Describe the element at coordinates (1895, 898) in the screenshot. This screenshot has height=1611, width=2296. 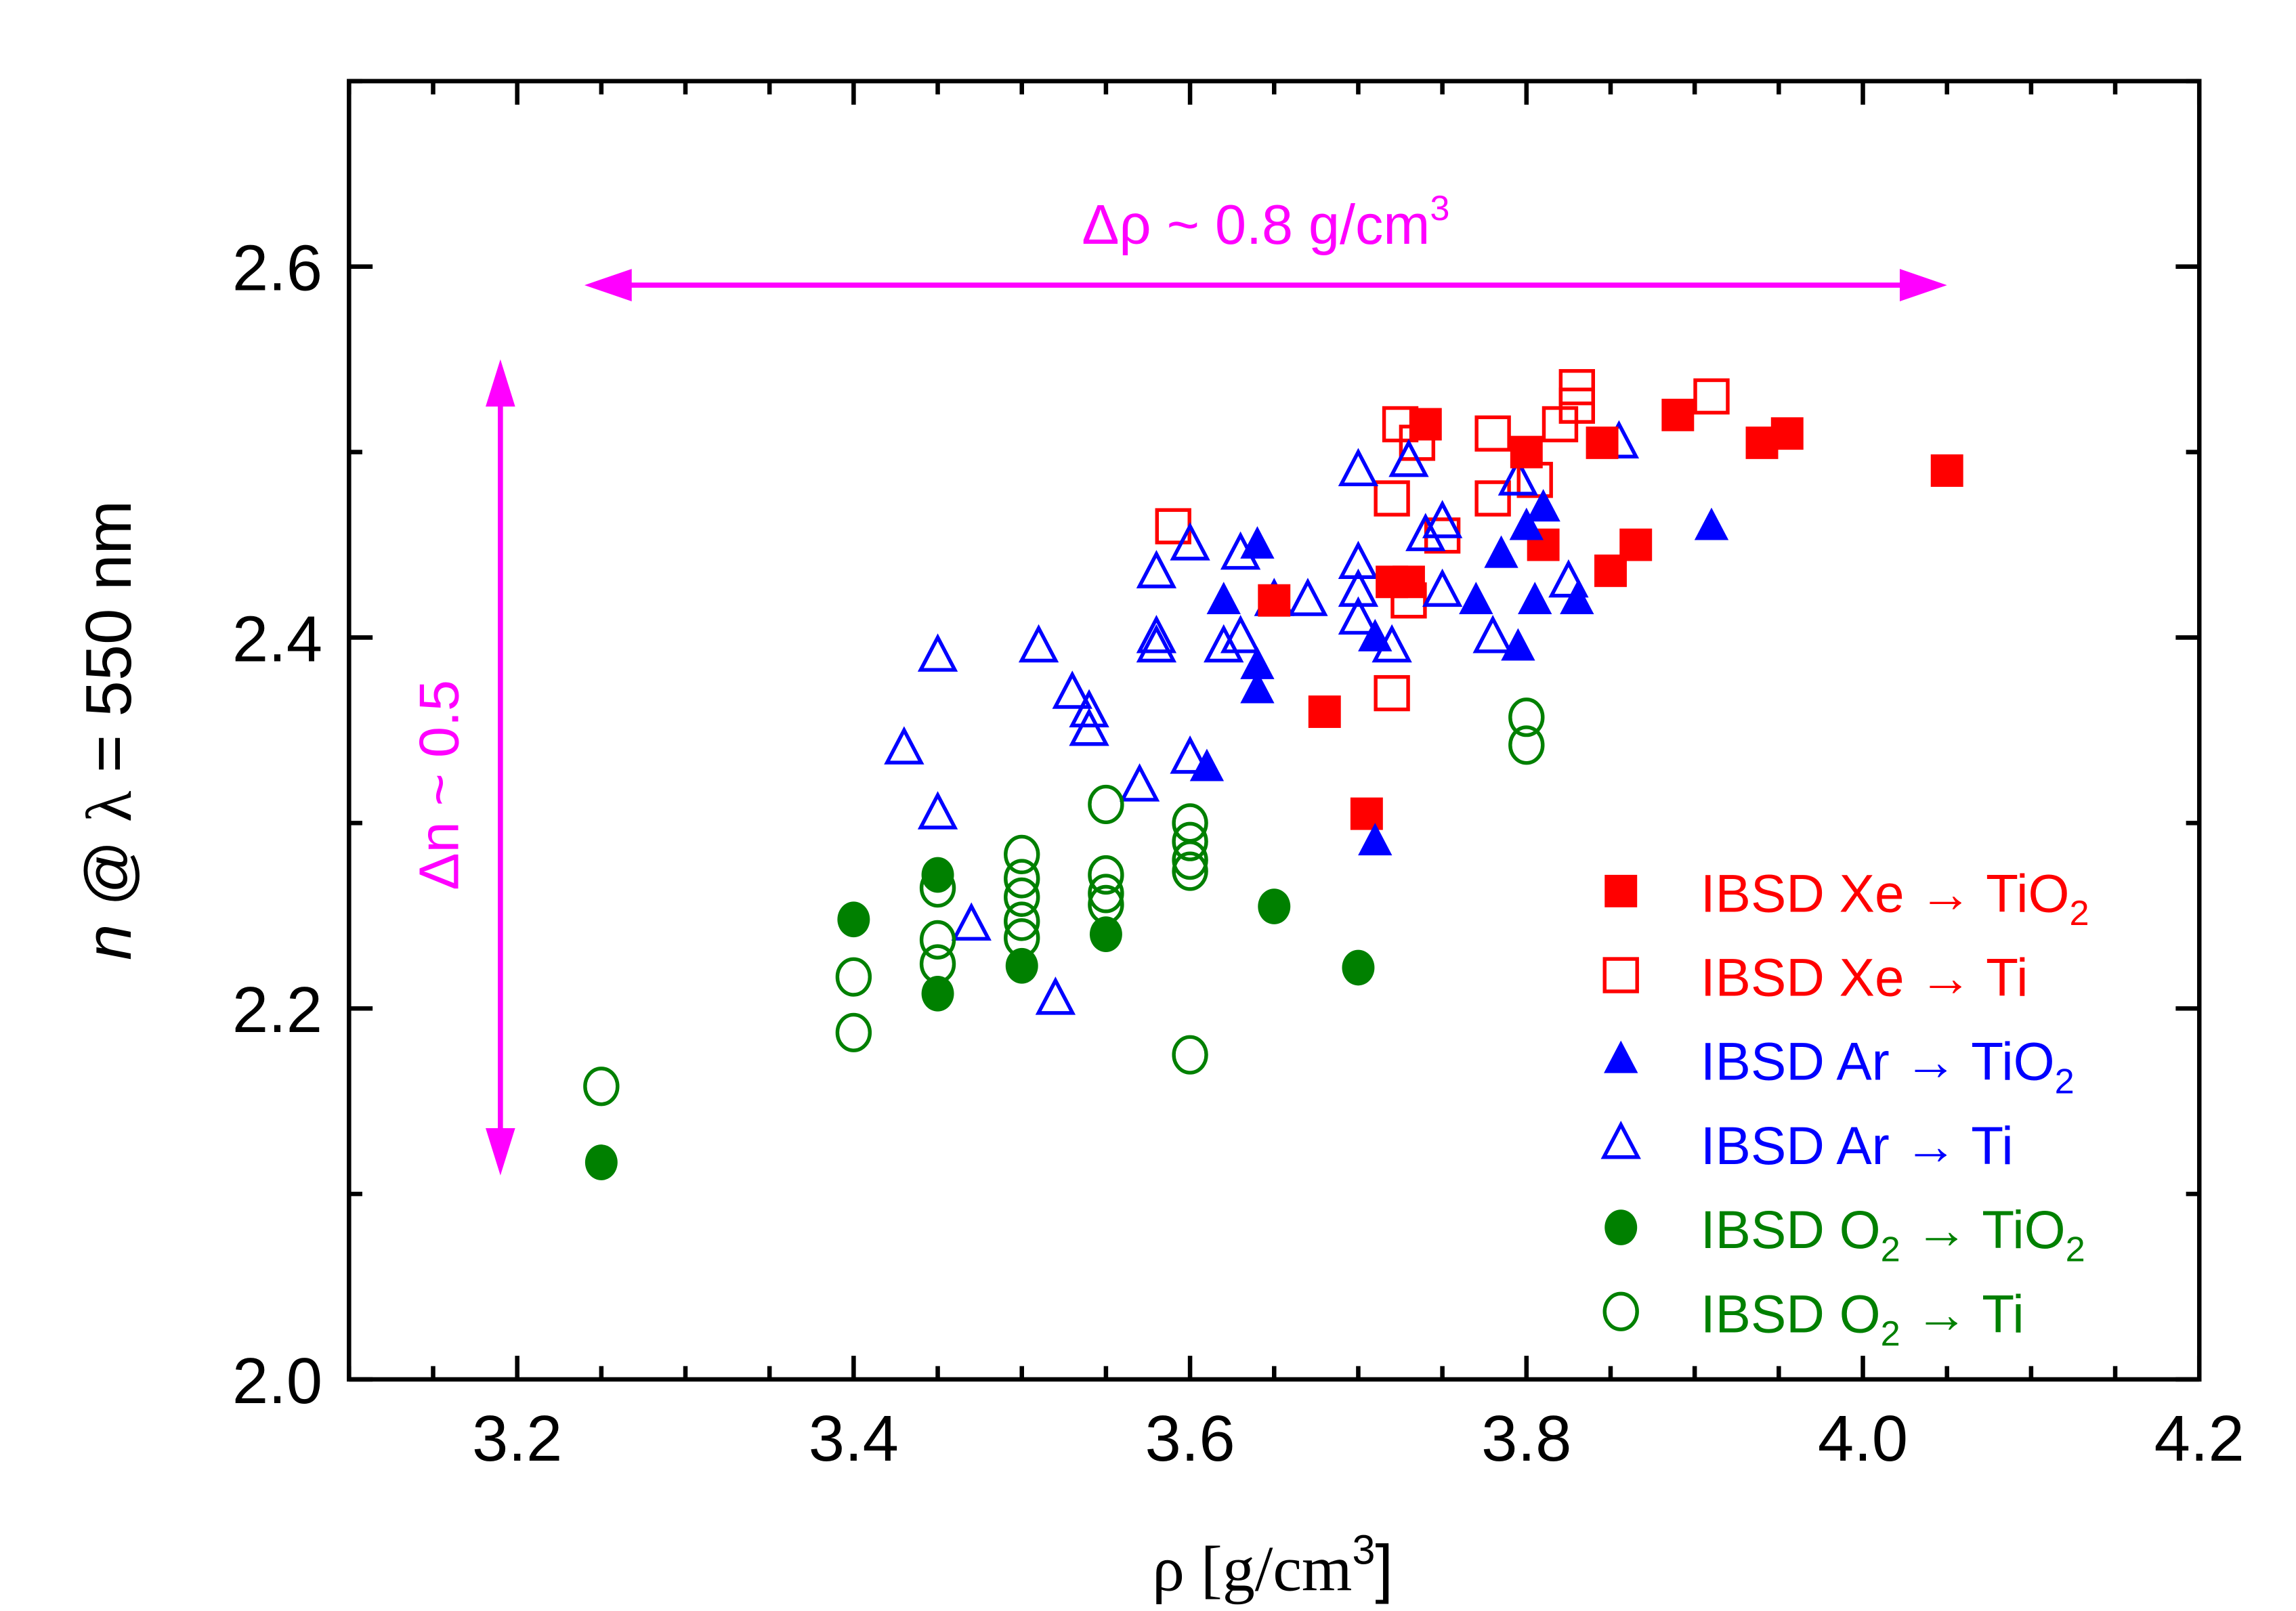
I see `legend-label-ibsd-xe-tio2: IBSD Xe → TiO2` at that location.